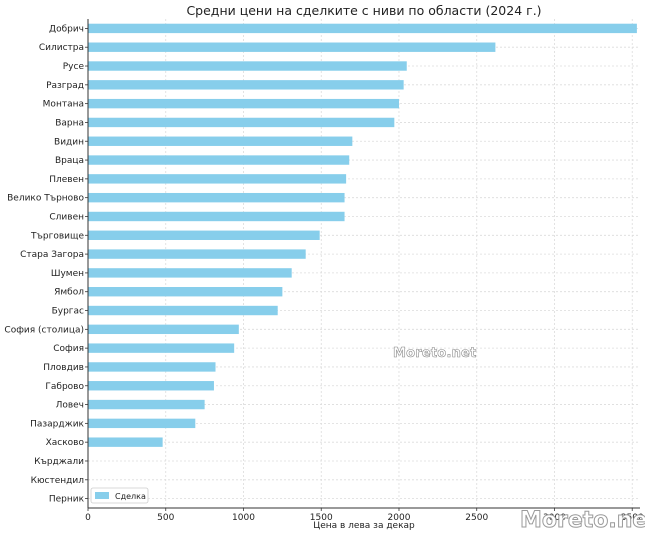 The height and width of the screenshot is (536, 645). Describe the element at coordinates (476, 518) in the screenshot. I see `x-tick-label: 2500` at that location.